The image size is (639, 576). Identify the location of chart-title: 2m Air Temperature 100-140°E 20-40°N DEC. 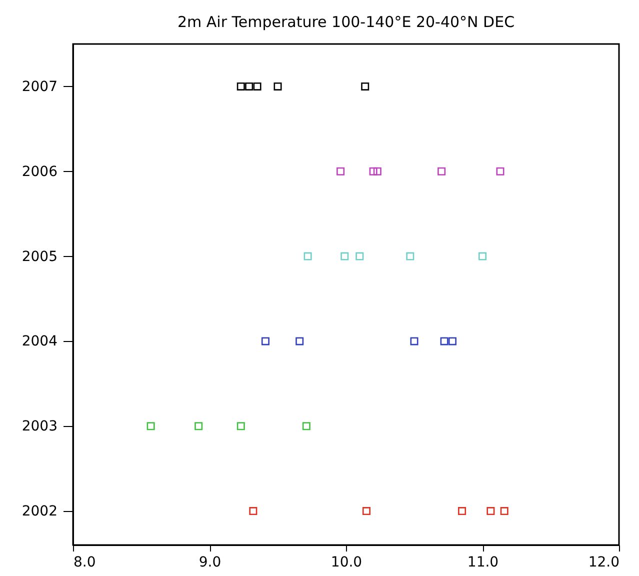
(346, 22).